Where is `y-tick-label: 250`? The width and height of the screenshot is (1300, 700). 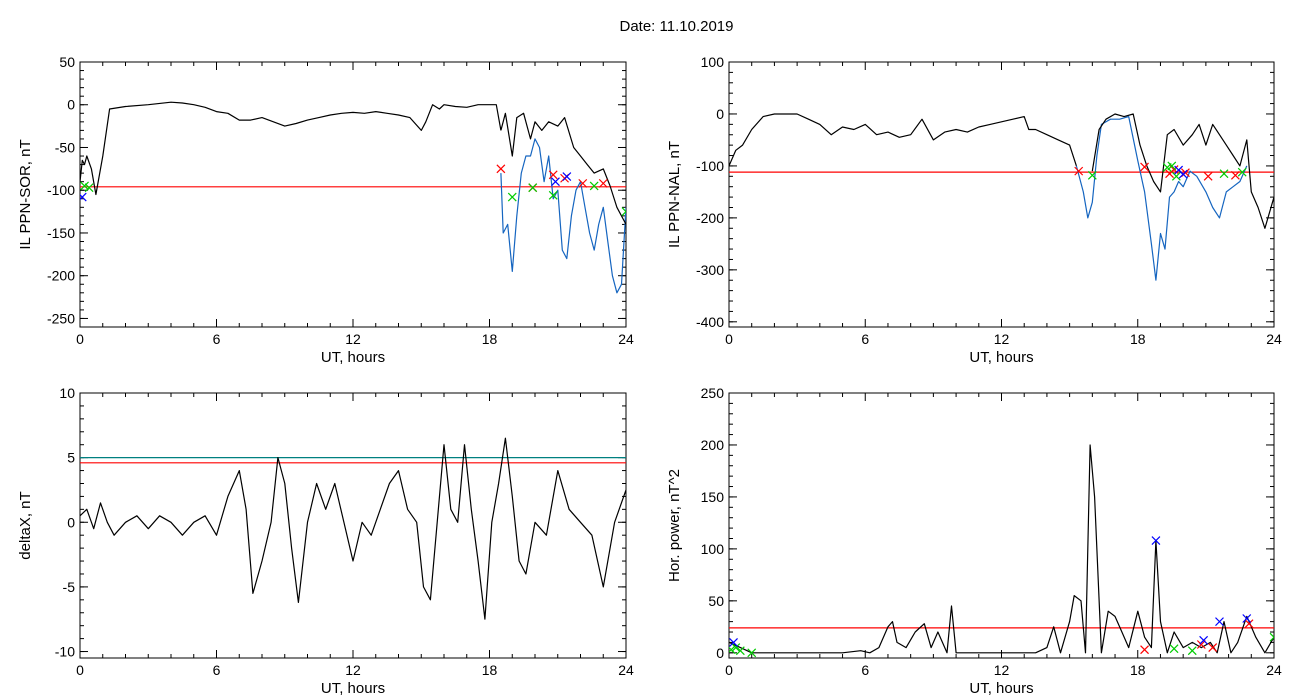 y-tick-label: 250 is located at coordinates (713, 393).